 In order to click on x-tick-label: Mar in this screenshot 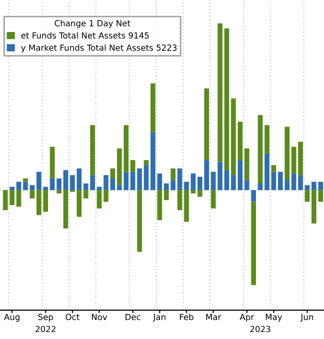, I will do `click(214, 317)`.